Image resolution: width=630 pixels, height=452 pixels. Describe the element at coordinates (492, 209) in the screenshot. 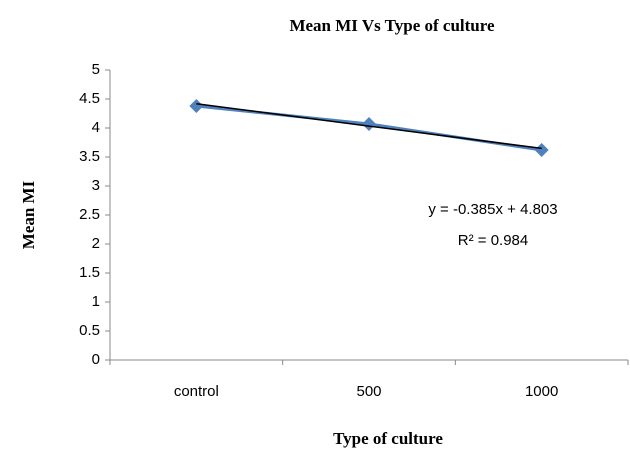

I see `trendline-equation: y = -0.385x + 4.803` at that location.